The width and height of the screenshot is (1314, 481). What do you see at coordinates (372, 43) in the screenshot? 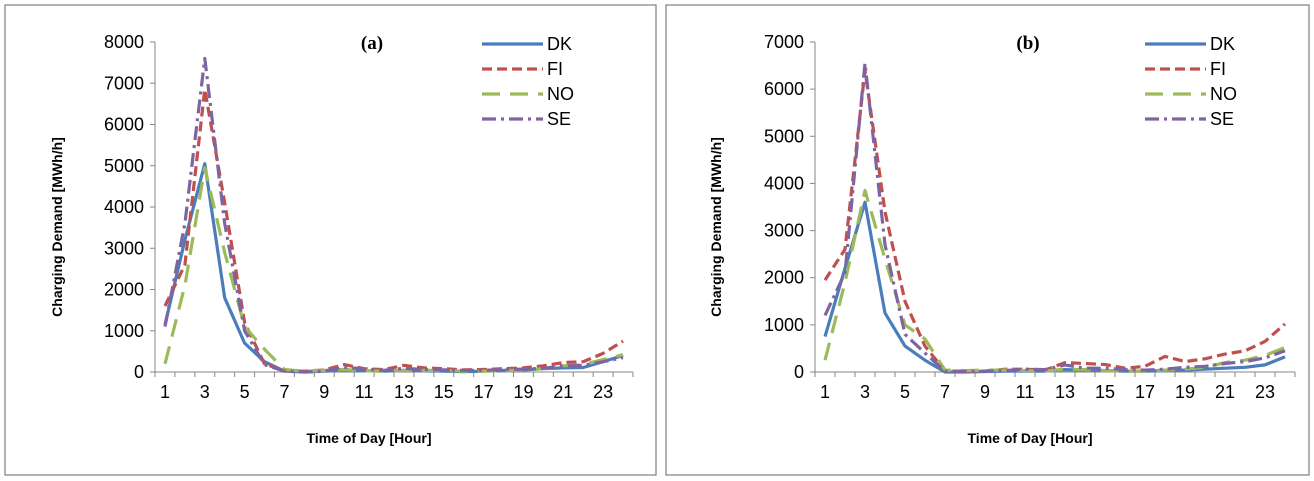
I see `panel-label: (a)` at bounding box center [372, 43].